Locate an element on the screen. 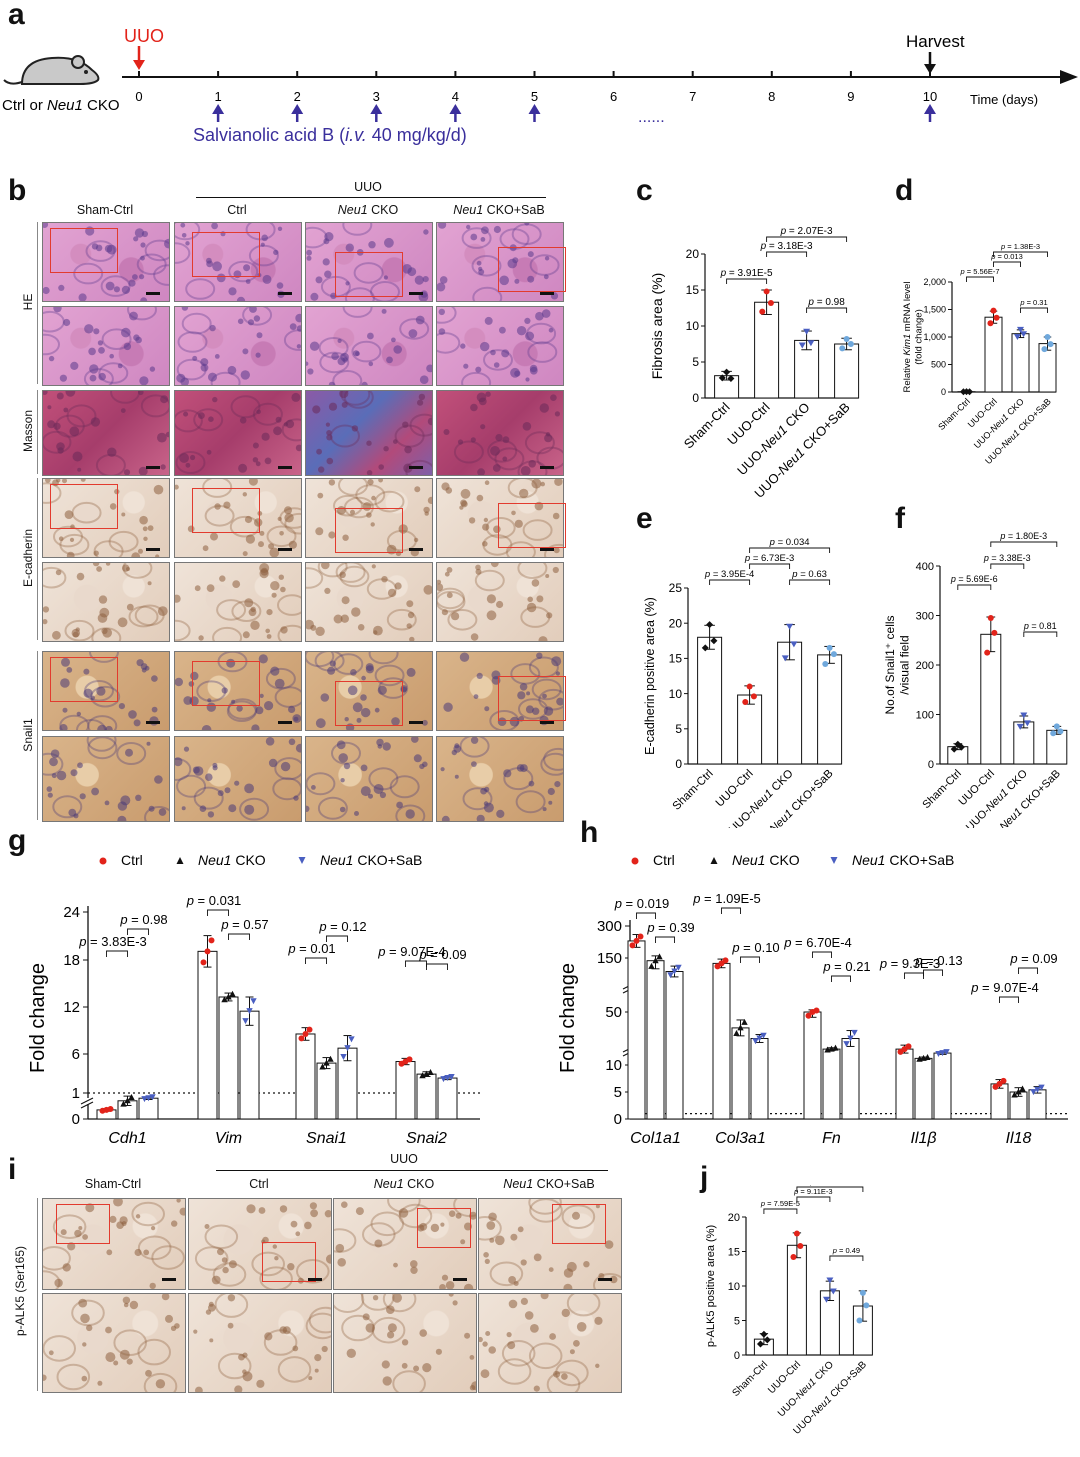 This screenshot has width=1080, height=1457. row-label-he: HE is located at coordinates (28, 302).